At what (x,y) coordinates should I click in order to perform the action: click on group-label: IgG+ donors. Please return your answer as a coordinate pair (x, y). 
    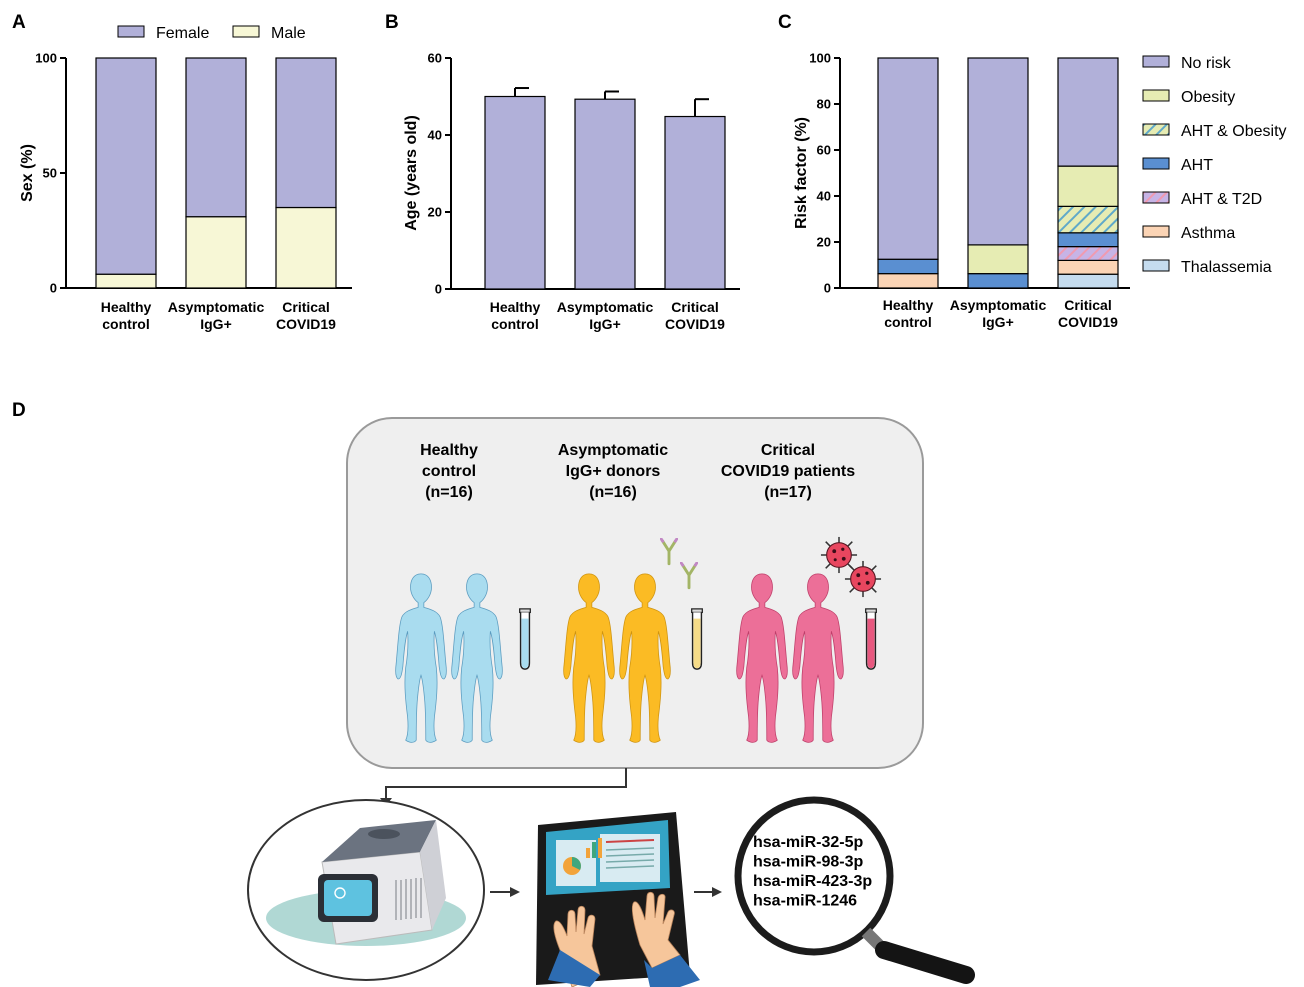
    Looking at the image, I should click on (613, 471).